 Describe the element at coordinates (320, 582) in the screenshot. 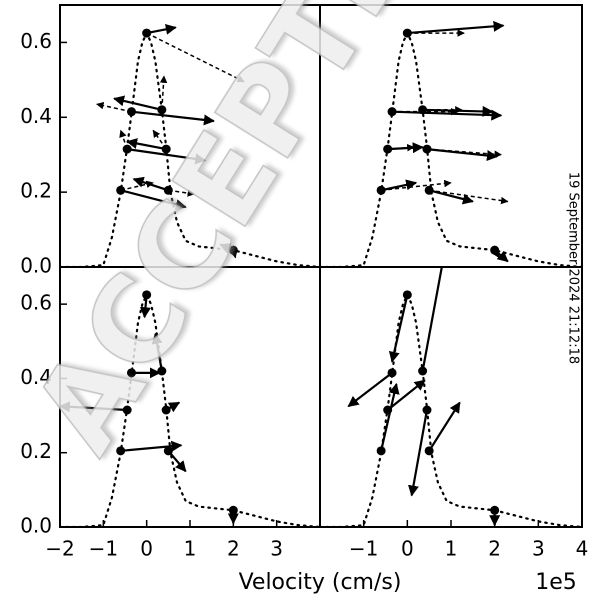

I see `x-axis-label: Velocity (cm/s)` at that location.